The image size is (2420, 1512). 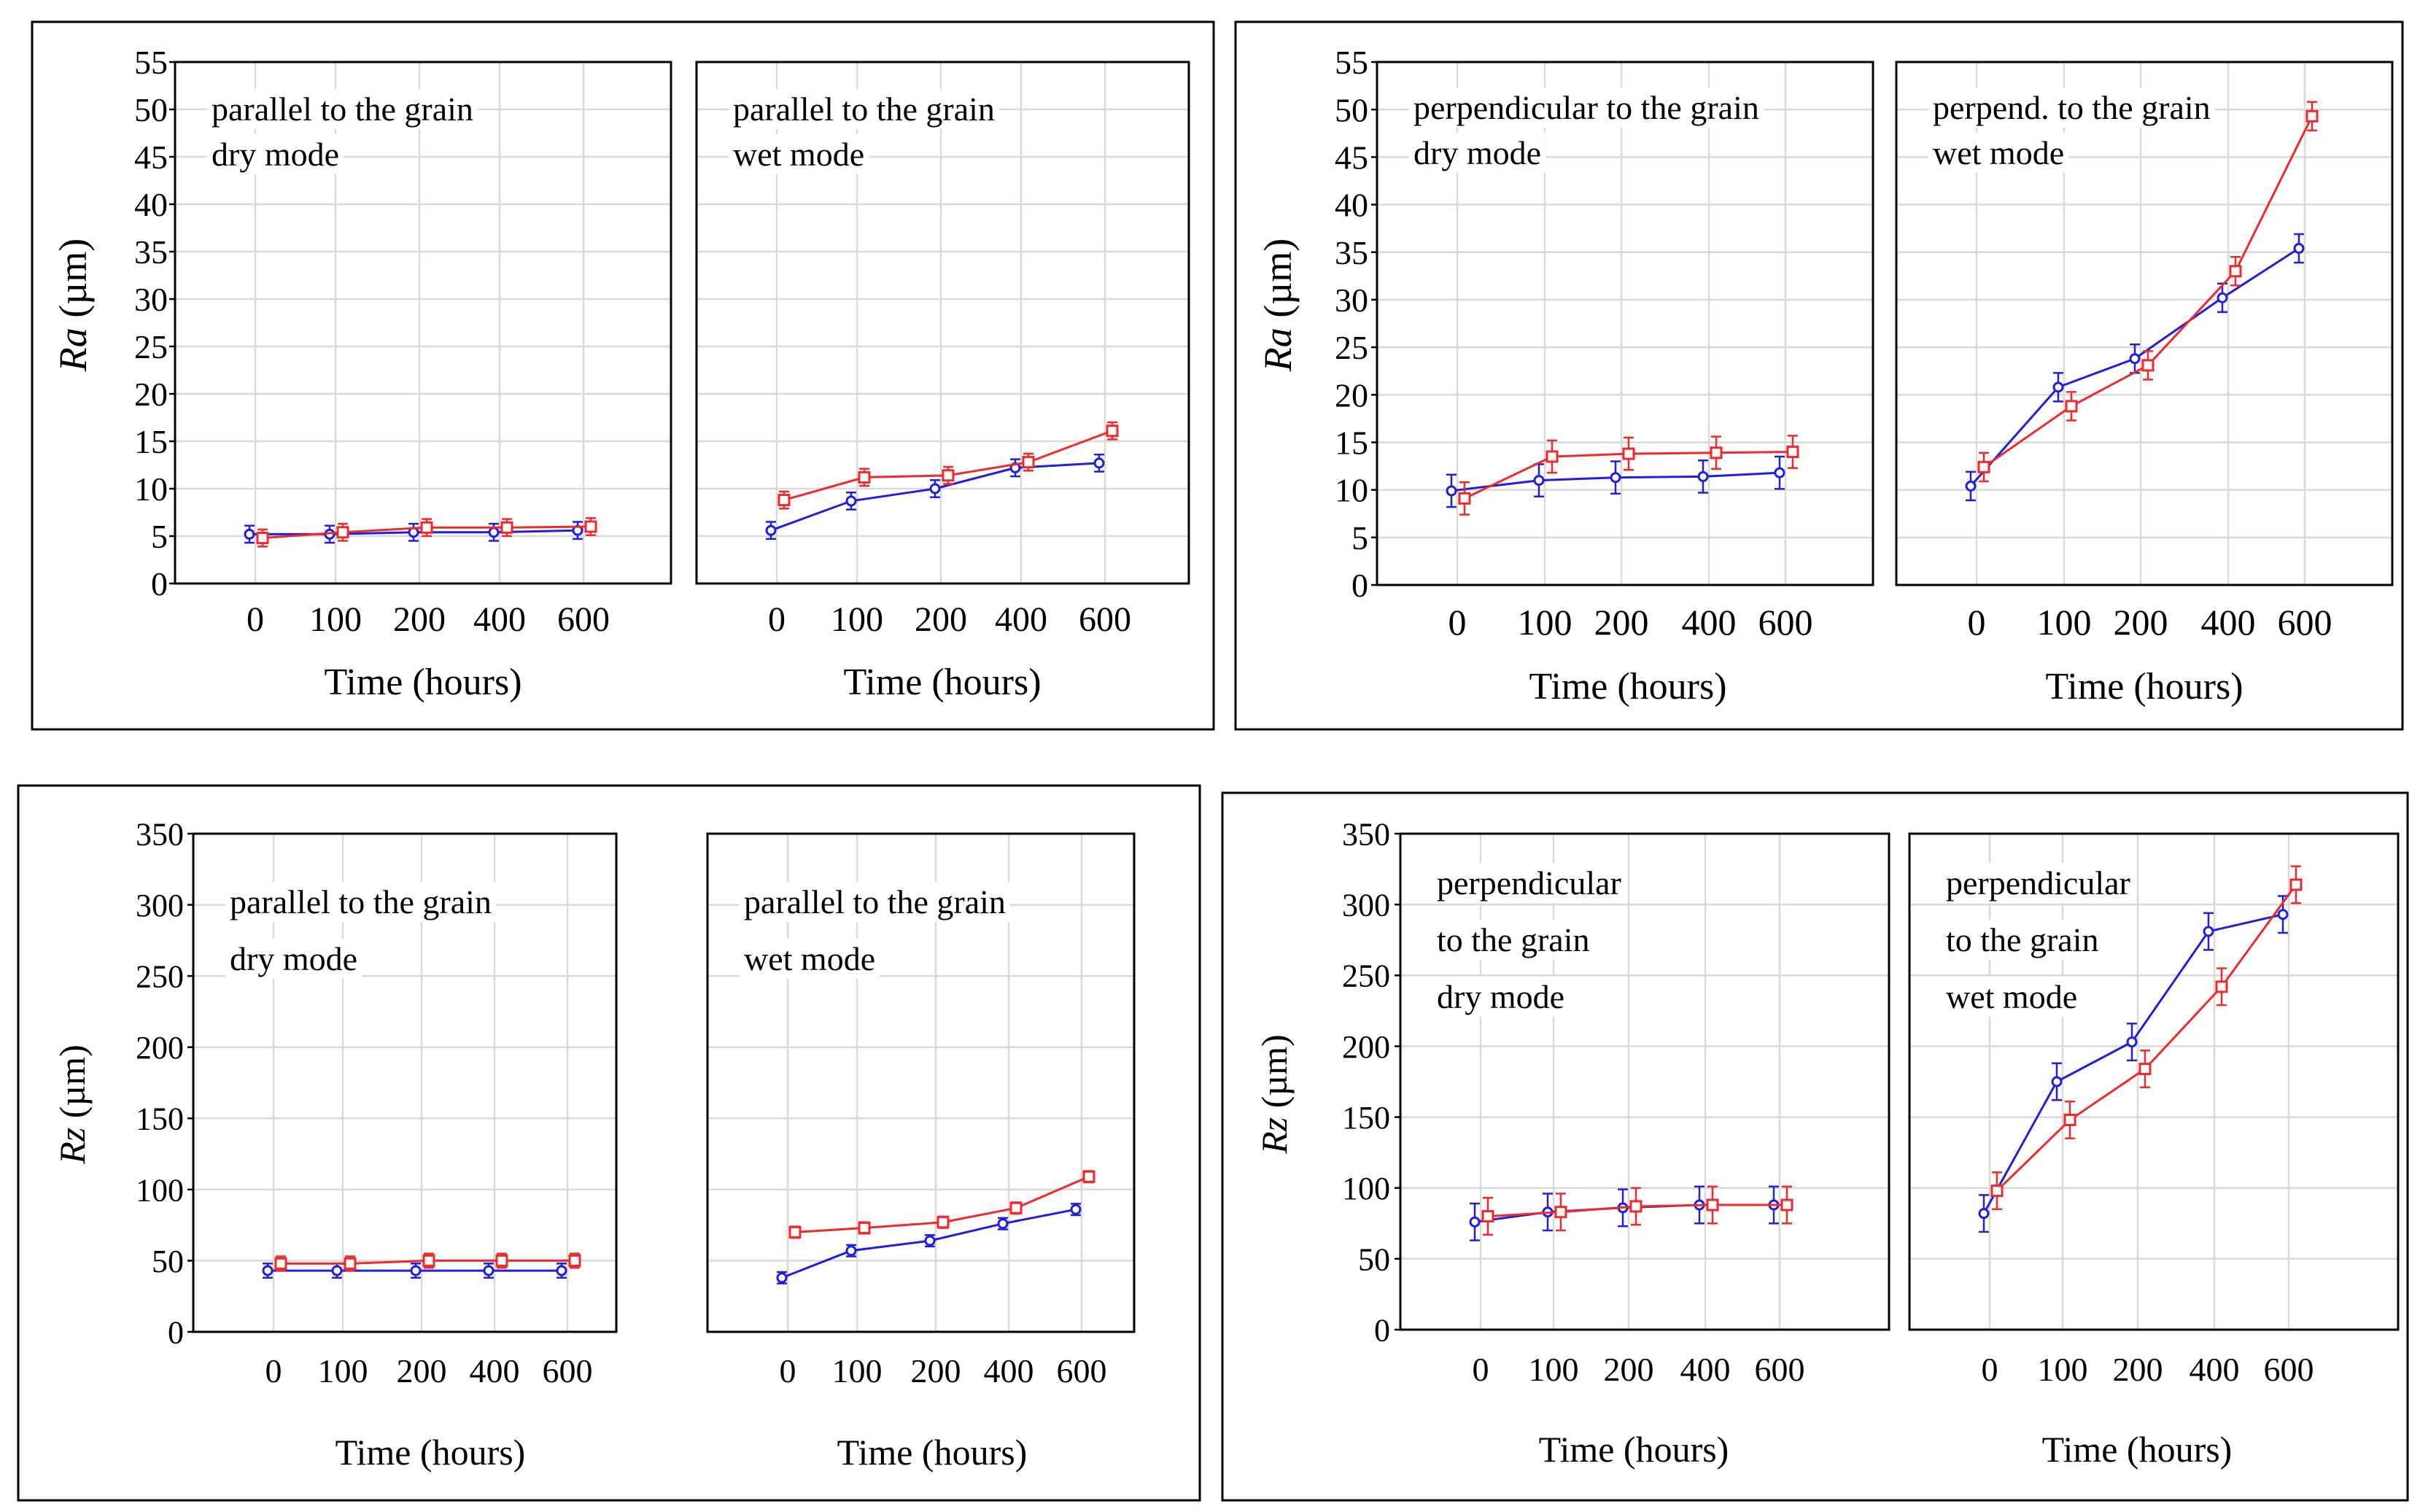 I want to click on panel-annotation: to the grain, so click(x=1513, y=939).